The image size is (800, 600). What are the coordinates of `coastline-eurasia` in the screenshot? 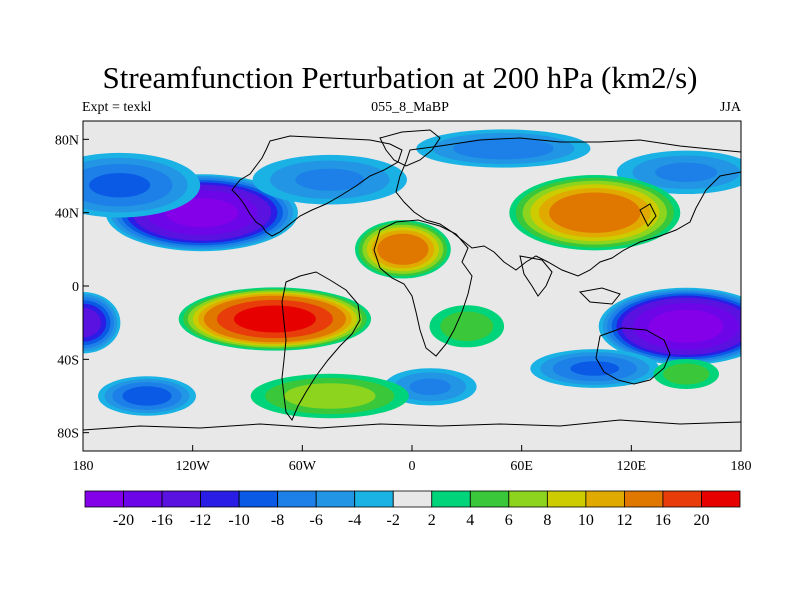 It's located at (568, 207).